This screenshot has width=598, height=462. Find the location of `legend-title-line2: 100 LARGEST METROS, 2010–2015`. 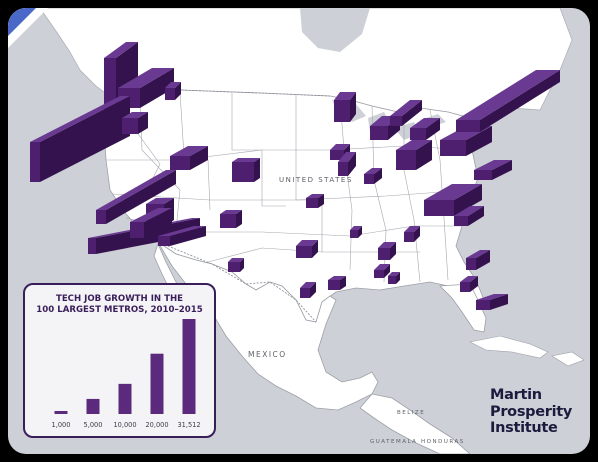

legend-title-line2: 100 LARGEST METROS, 2010–2015 is located at coordinates (119, 309).